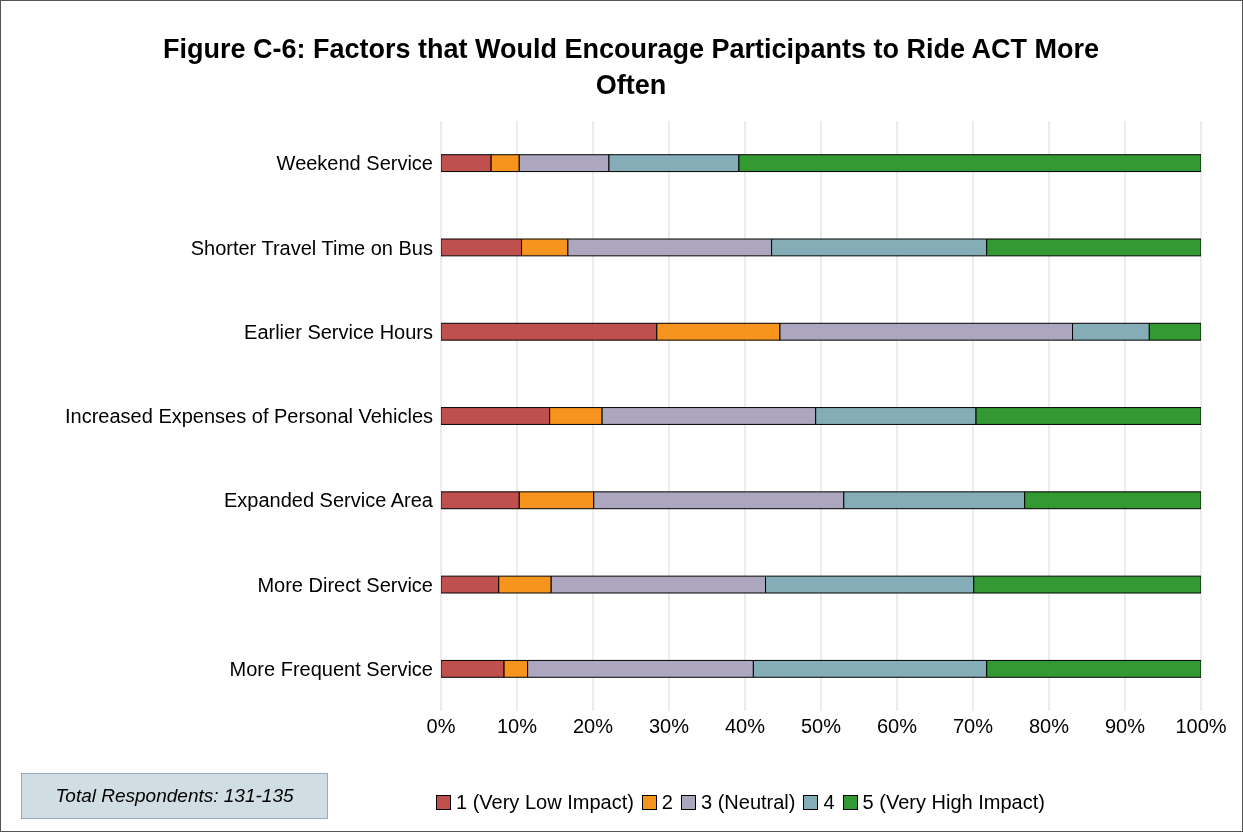  Describe the element at coordinates (545, 802) in the screenshot. I see `legend-label: 1 (Very Low Impact)` at that location.